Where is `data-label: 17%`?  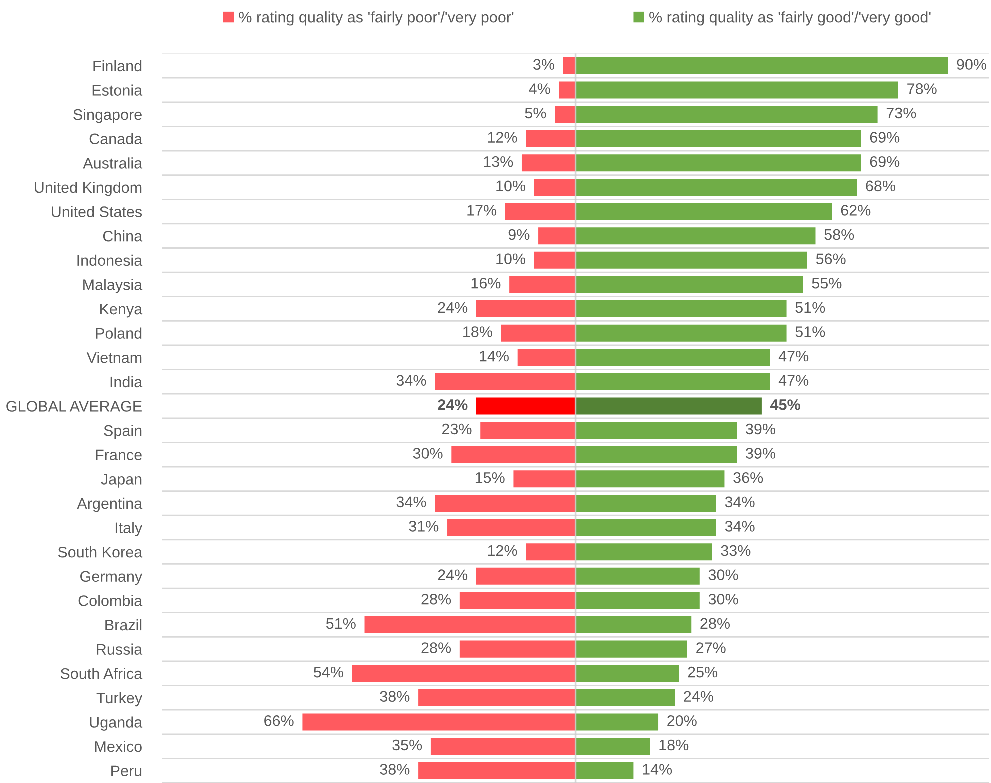
data-label: 17% is located at coordinates (482, 210).